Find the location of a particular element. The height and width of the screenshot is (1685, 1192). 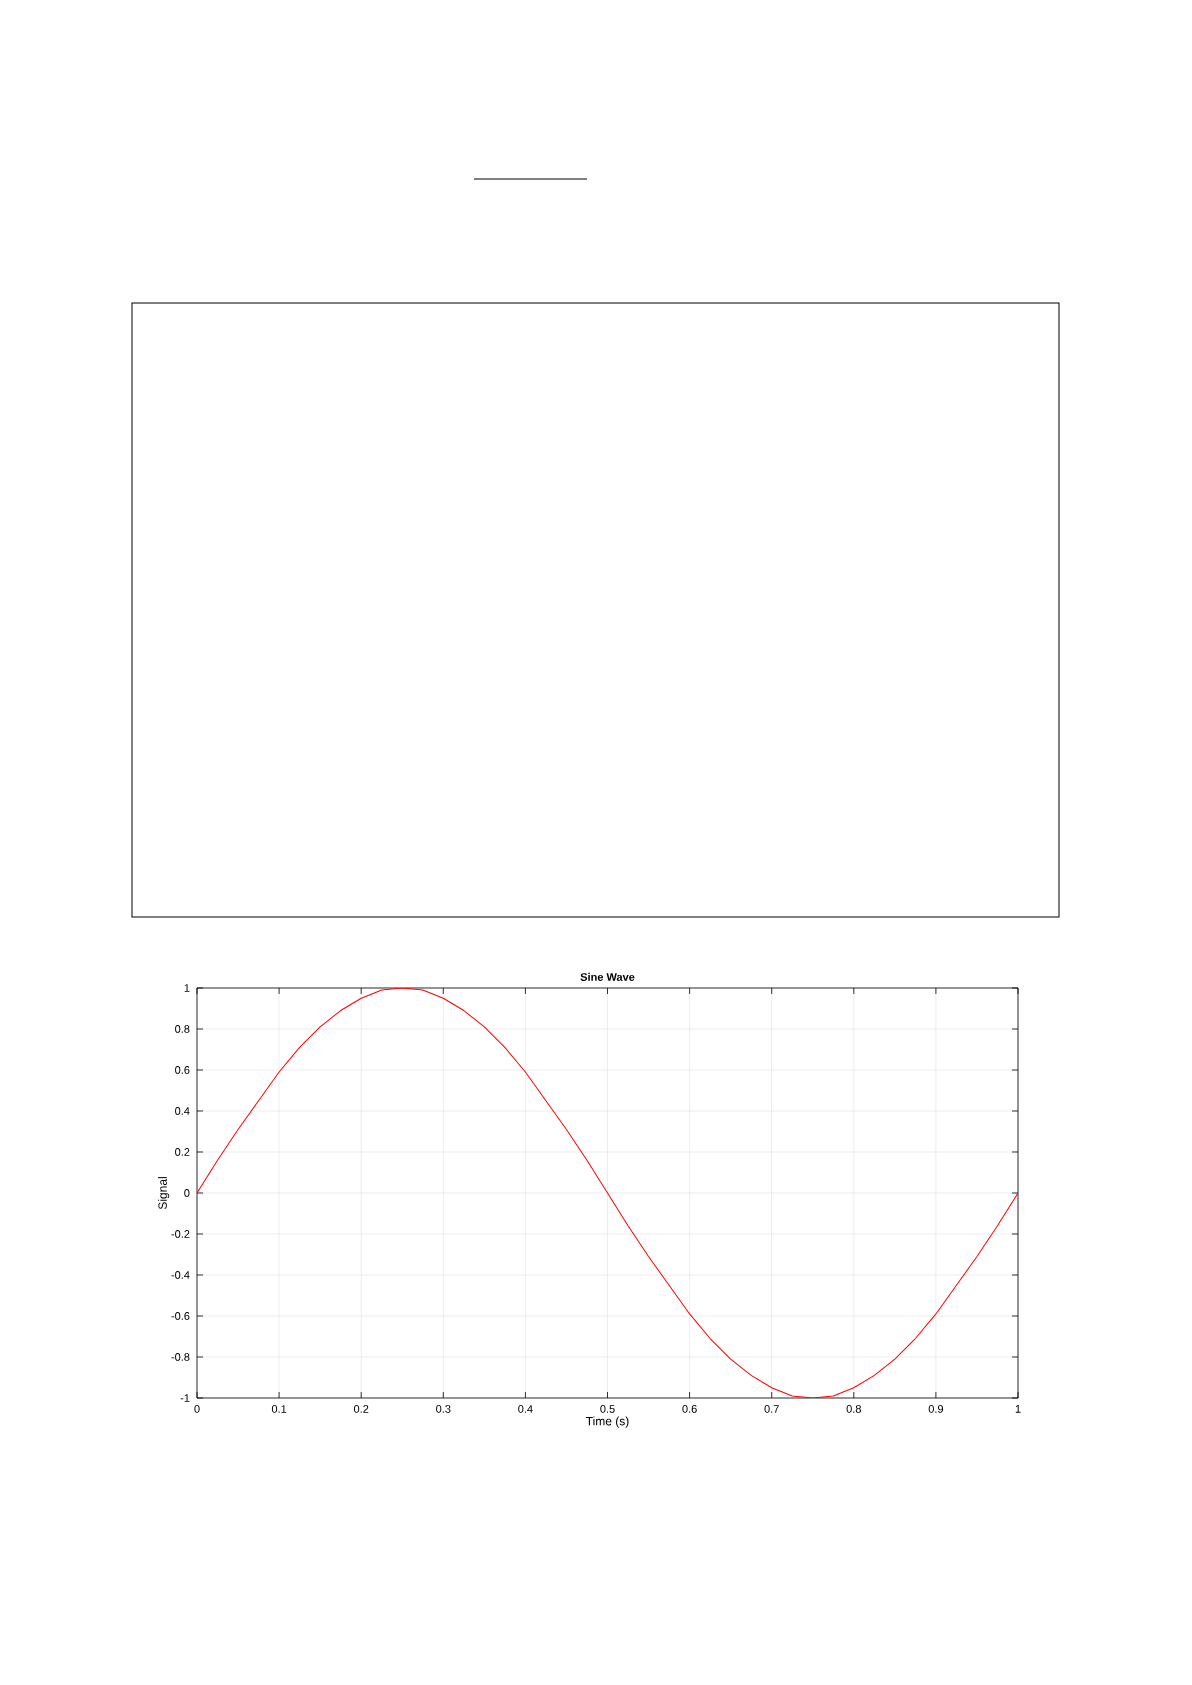

y-tick-label: 0 is located at coordinates (187, 1193).